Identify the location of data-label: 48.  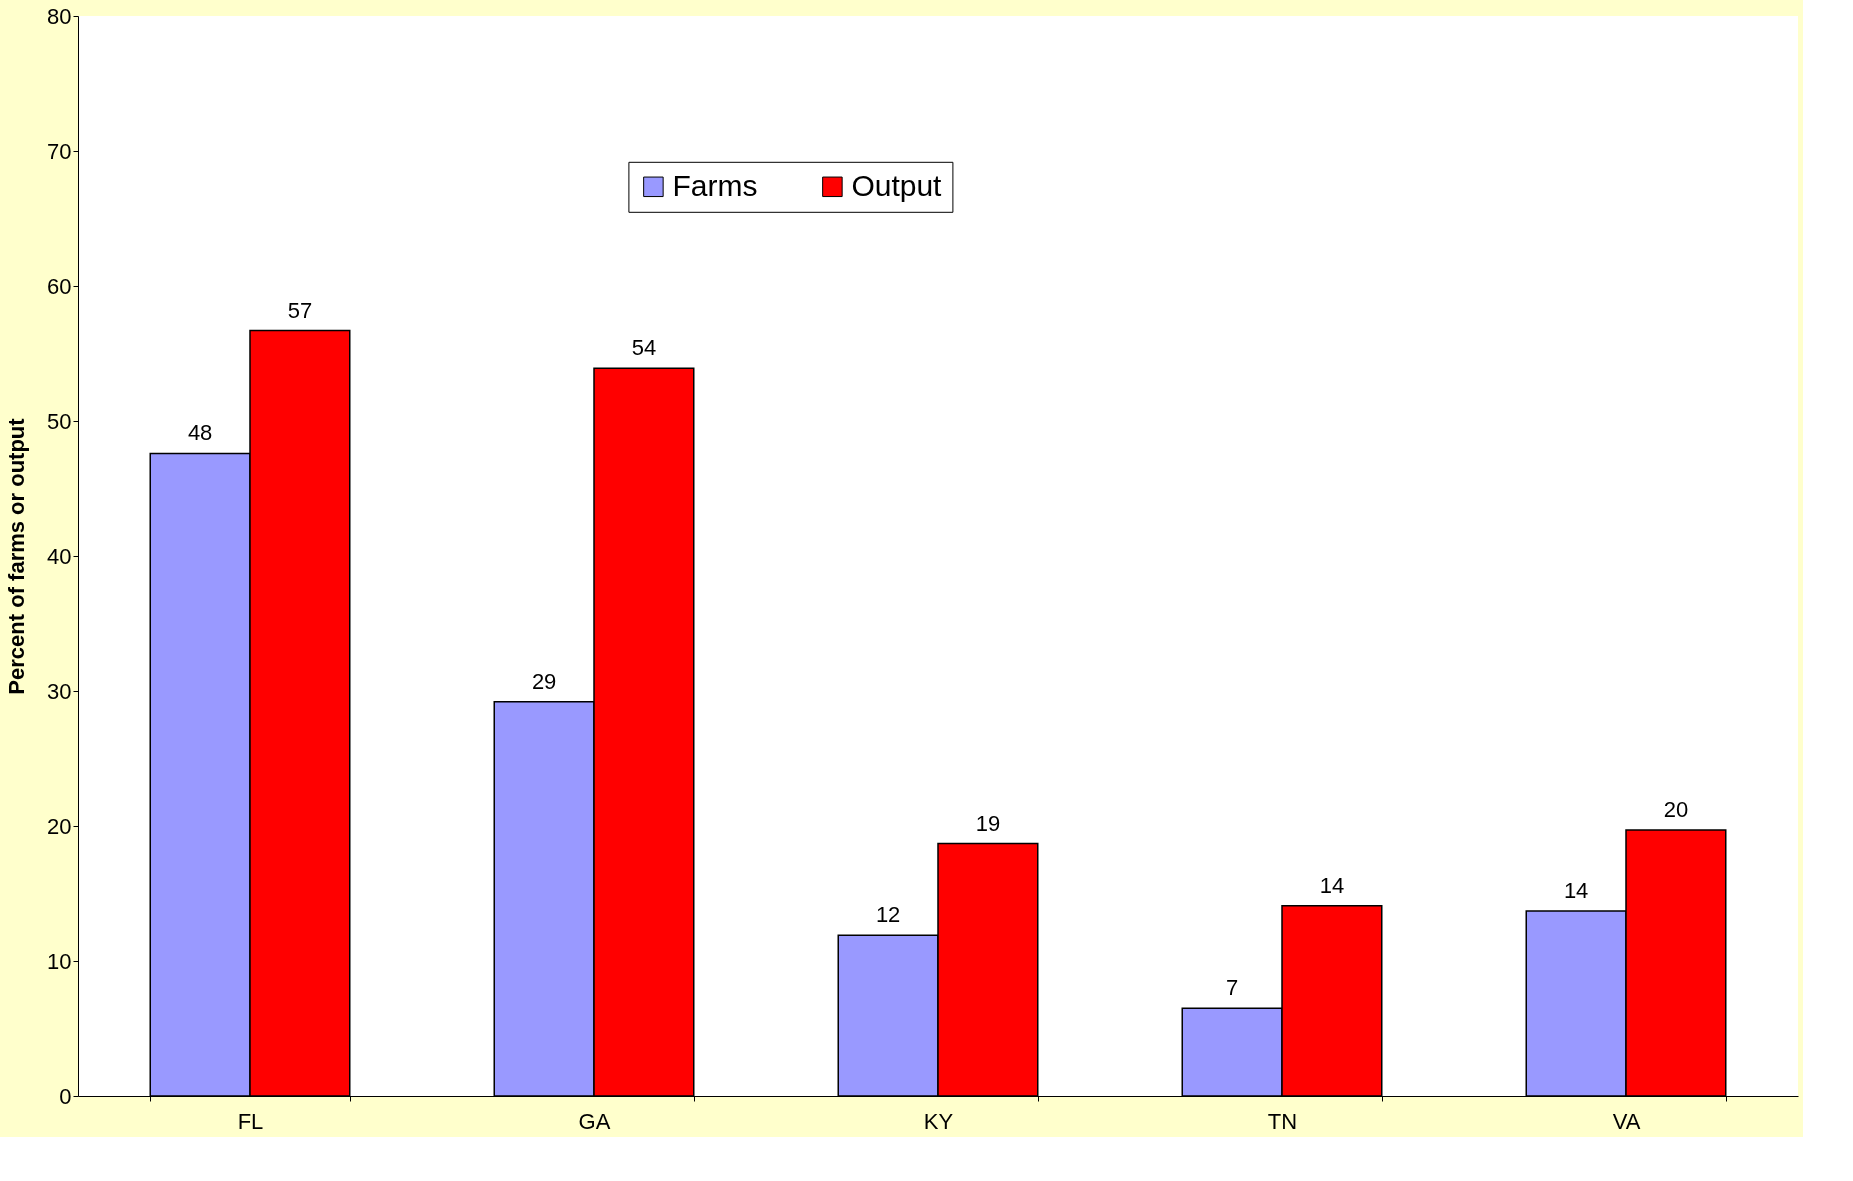
(200, 433).